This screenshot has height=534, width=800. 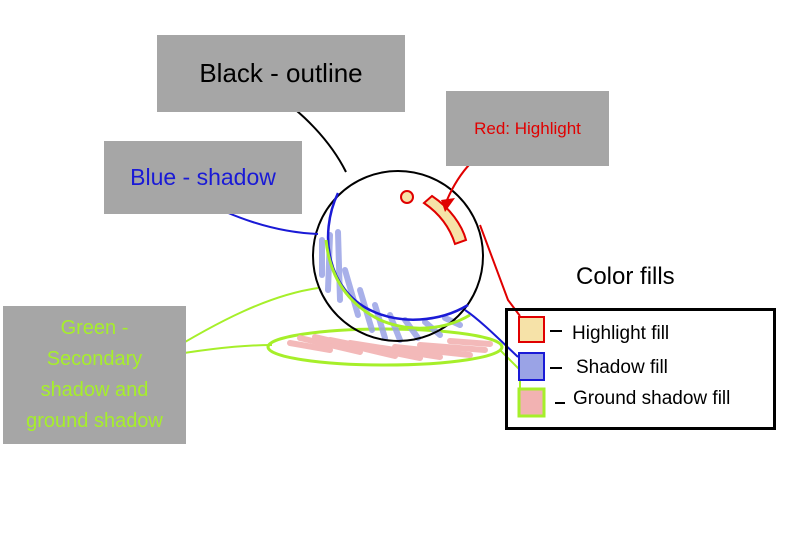 I want to click on label-black-outline-text: Black - outline, so click(x=281, y=73).